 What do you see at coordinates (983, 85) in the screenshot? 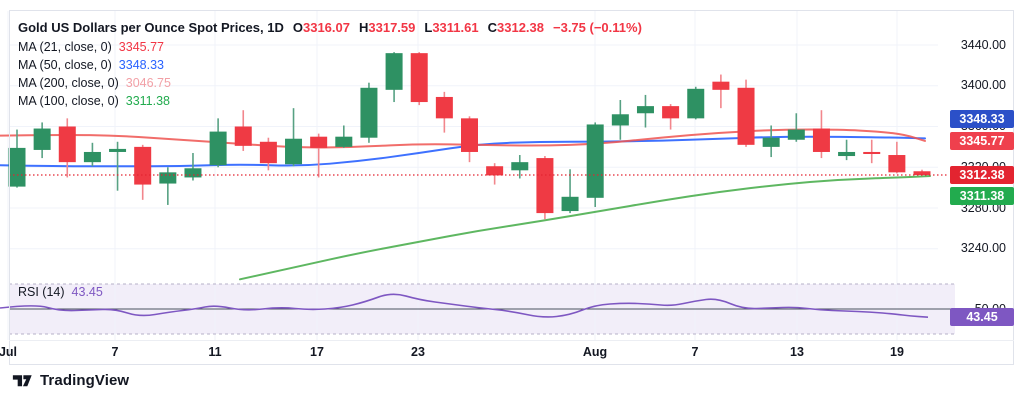
I see `price-axis-label: 3400.00` at bounding box center [983, 85].